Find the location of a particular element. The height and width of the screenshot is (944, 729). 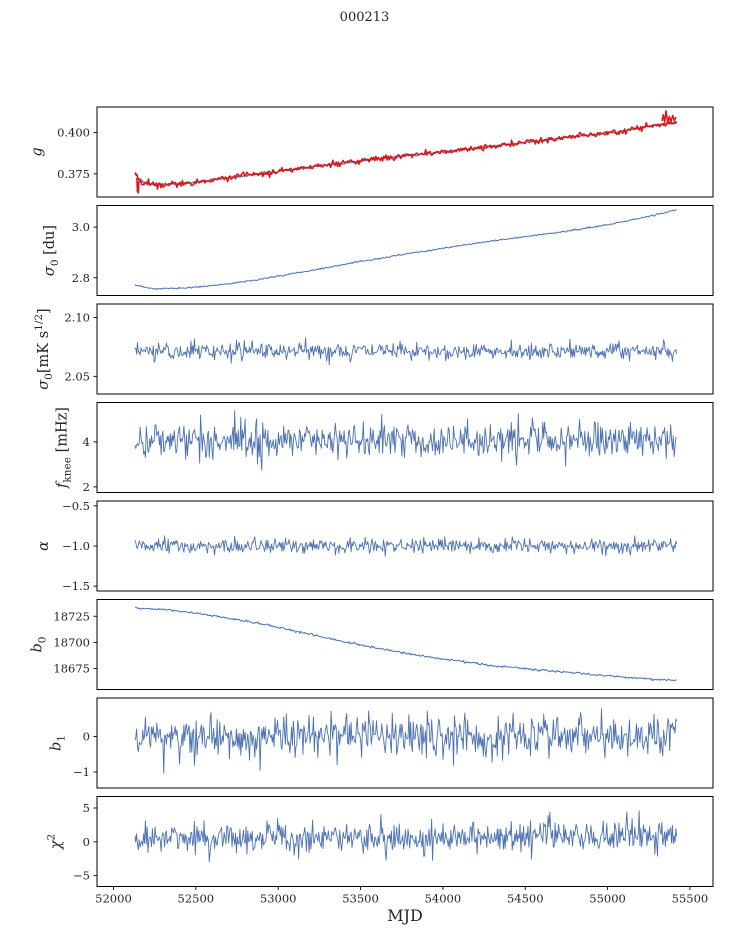

y-axis-label-sigma0-mk: σ0[mK s1/2] is located at coordinates (44, 348).